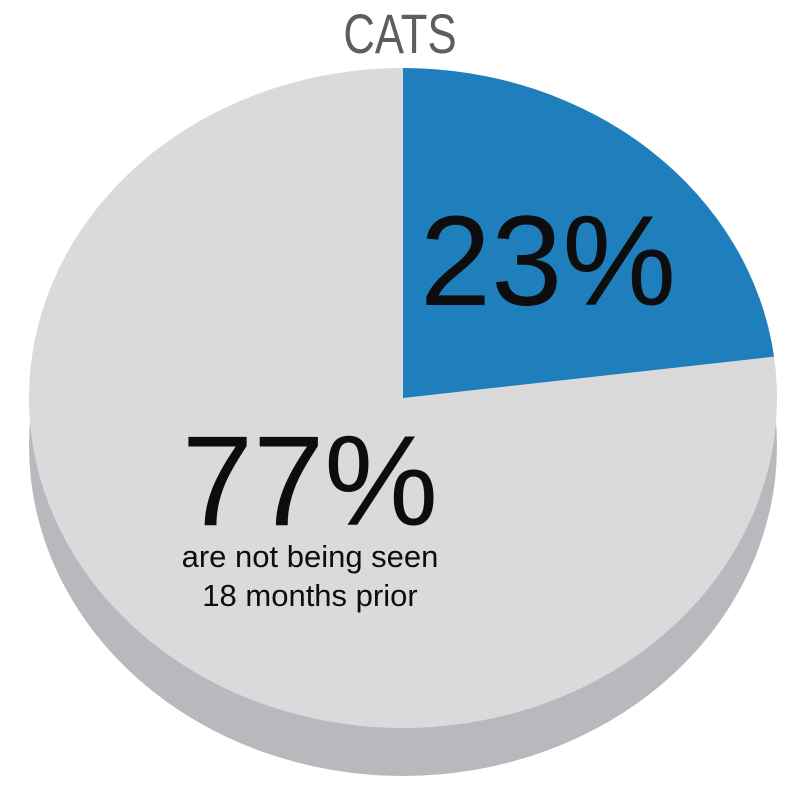 This screenshot has width=800, height=785. Describe the element at coordinates (399, 34) in the screenshot. I see `chart-title: CATS` at that location.